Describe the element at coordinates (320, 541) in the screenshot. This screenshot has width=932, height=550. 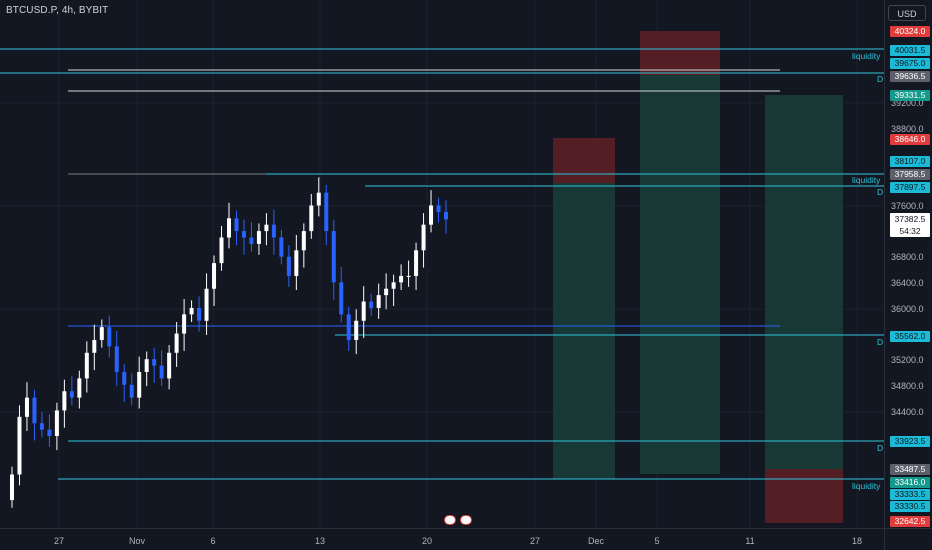
I see `time-tick: 13` at that location.